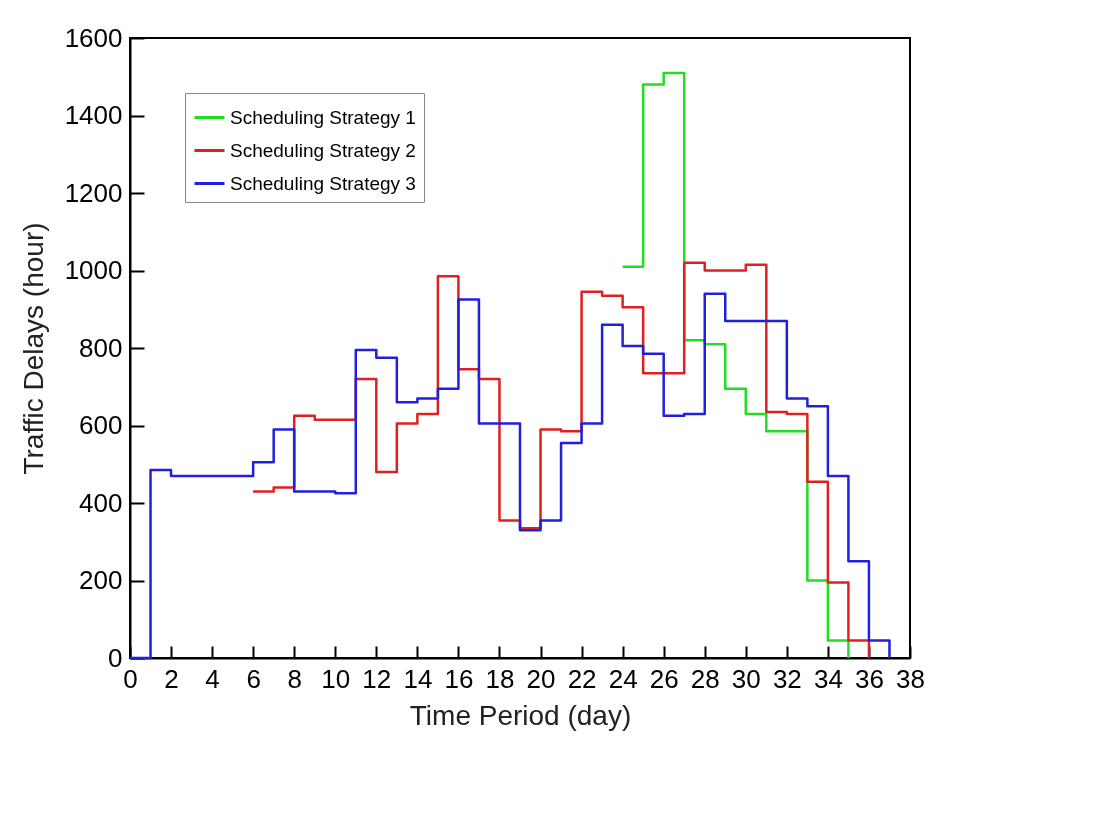  Describe the element at coordinates (582, 678) in the screenshot. I see `x-tick-label: 22` at that location.